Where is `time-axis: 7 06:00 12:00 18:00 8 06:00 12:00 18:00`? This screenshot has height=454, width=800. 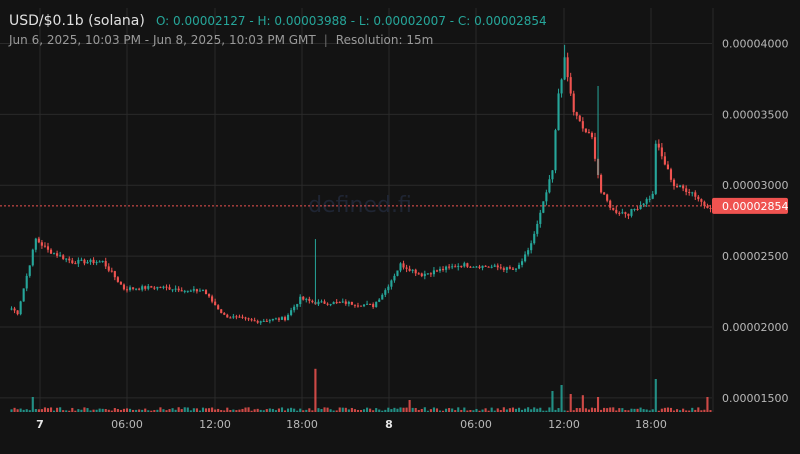
time-axis: 7 06:00 12:00 18:00 8 06:00 12:00 18:00 is located at coordinates (351, 424).